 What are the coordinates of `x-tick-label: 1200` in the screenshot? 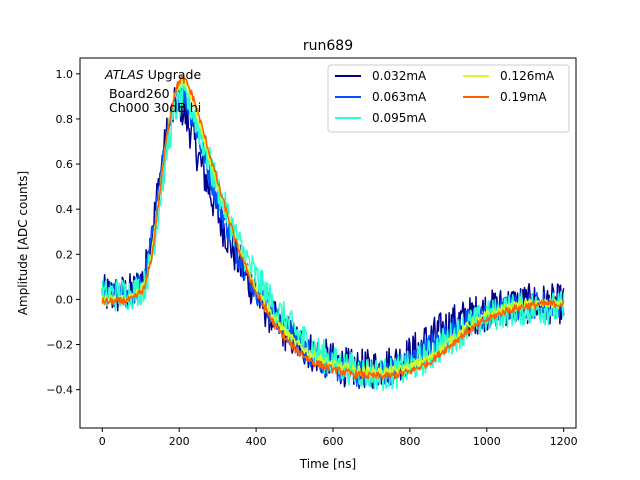 It's located at (564, 441).